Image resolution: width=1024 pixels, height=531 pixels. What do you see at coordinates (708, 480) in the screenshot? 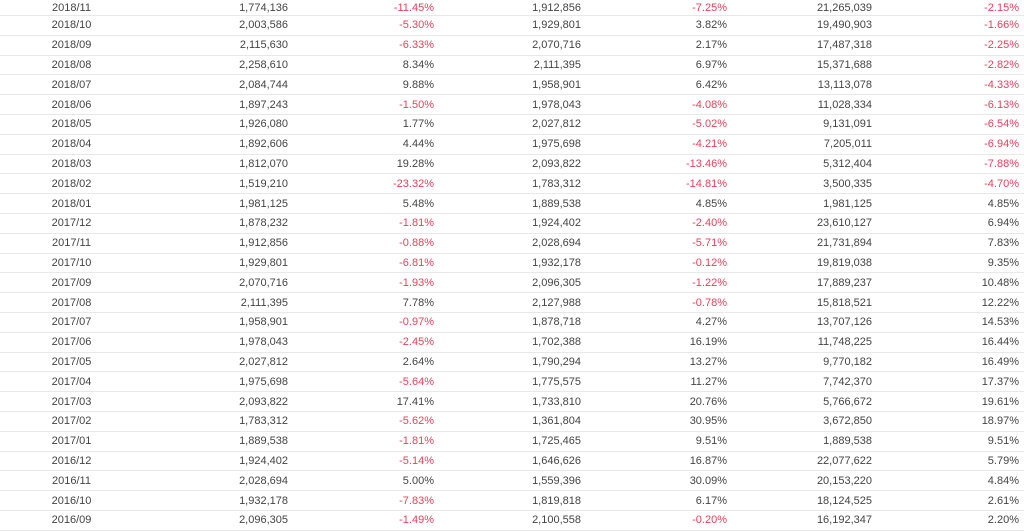
I see `change-b-cell: 30.09%` at bounding box center [708, 480].